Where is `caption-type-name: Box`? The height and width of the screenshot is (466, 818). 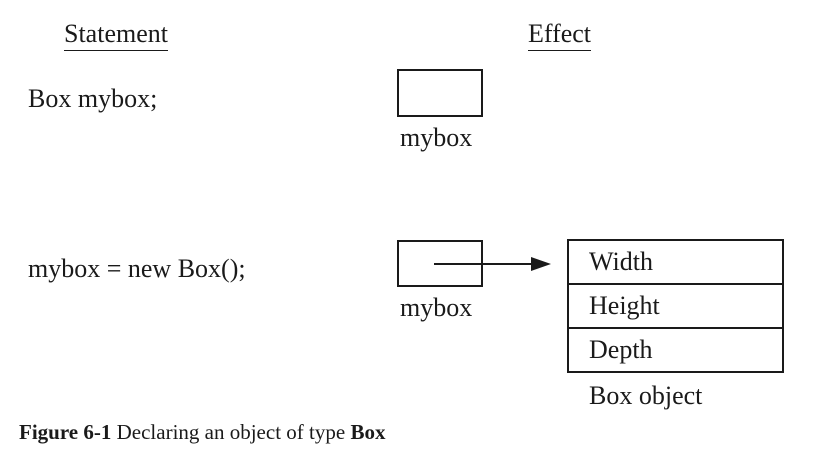 caption-type-name: Box is located at coordinates (368, 432).